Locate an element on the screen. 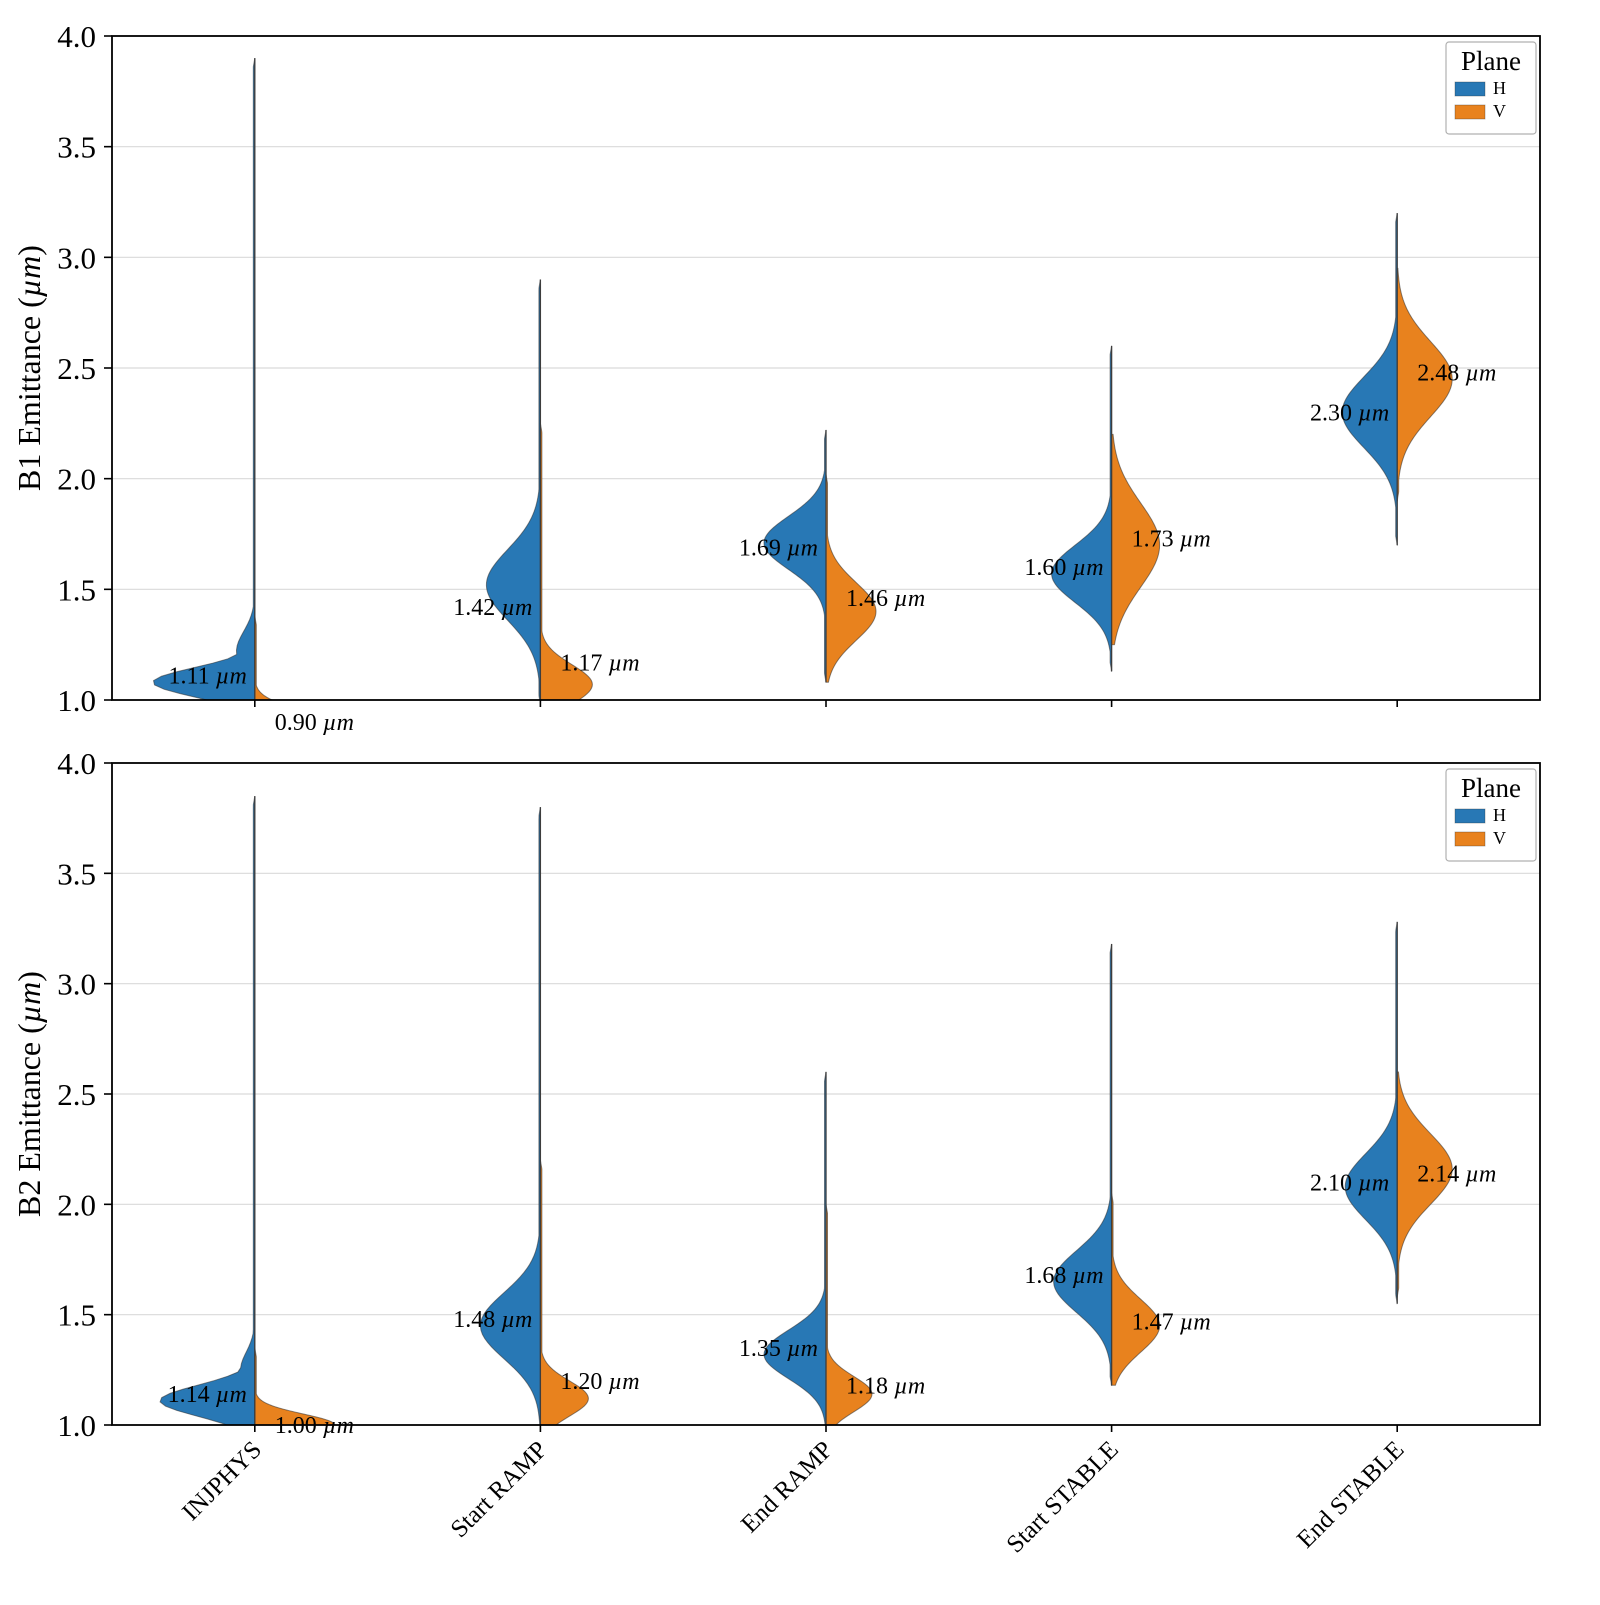  mean-annotation-V-INJPHYS: 0.90 µm is located at coordinates (314, 723).